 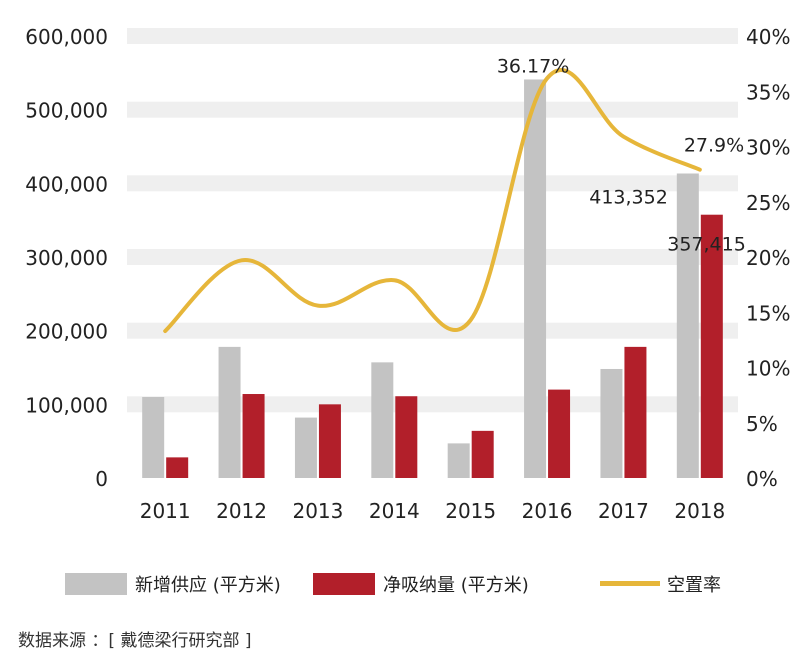 I want to click on bar-absorption-2015, so click(x=482, y=454).